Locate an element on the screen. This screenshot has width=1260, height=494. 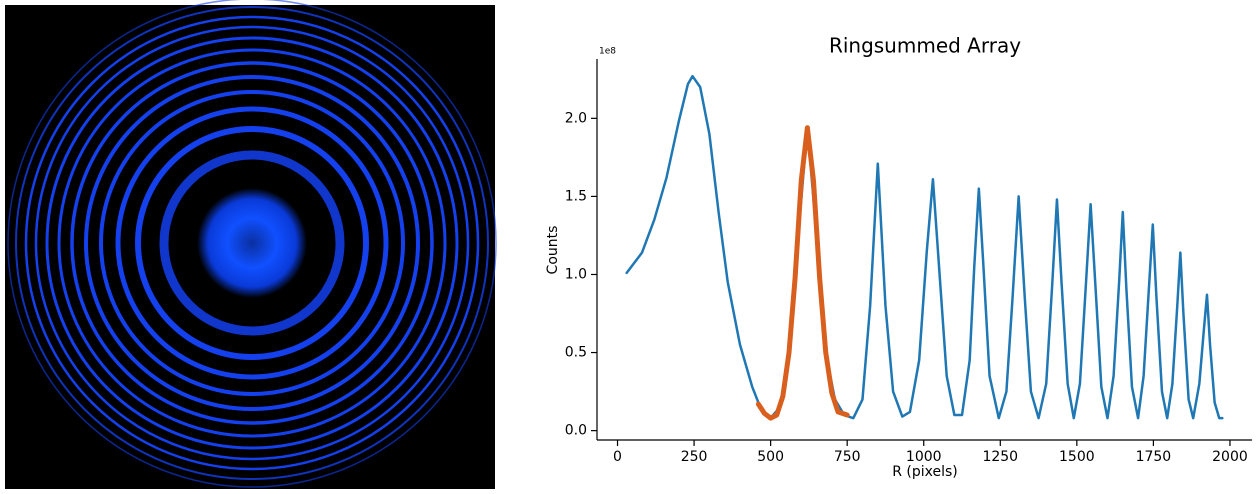
x-tick-label: 2000 is located at coordinates (1230, 457).